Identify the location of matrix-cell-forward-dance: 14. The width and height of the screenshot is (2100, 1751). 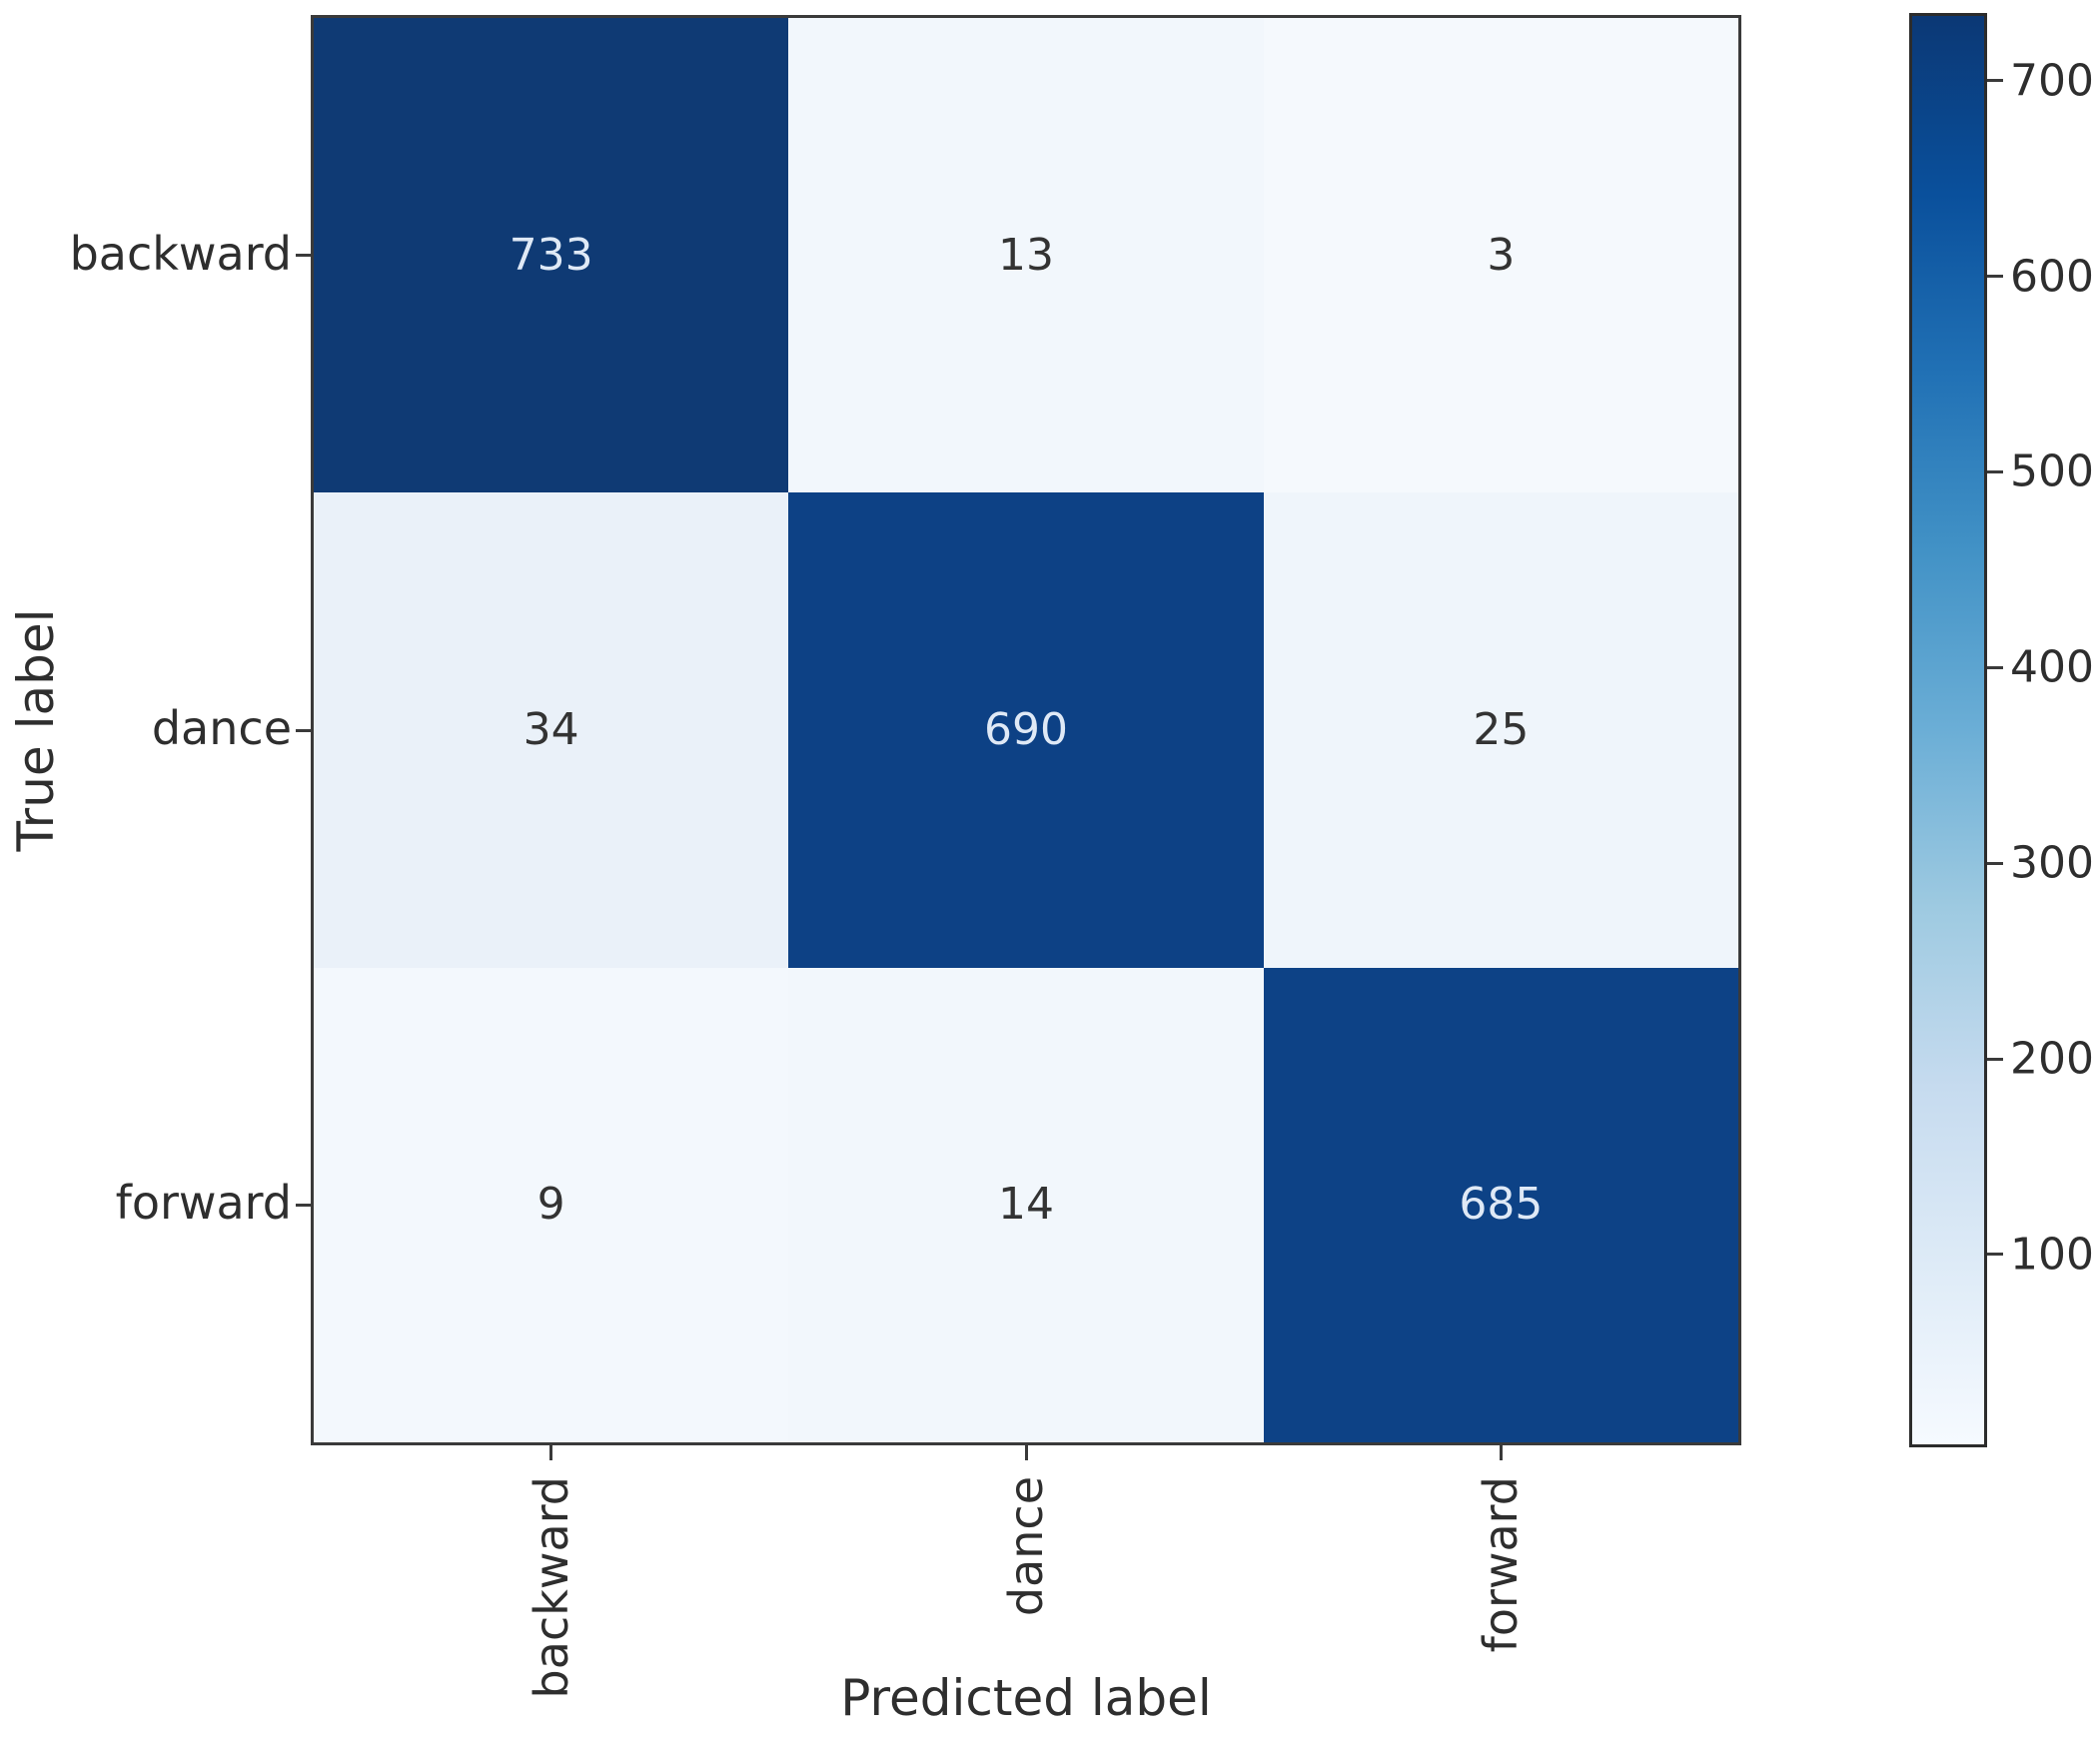
(1026, 1205).